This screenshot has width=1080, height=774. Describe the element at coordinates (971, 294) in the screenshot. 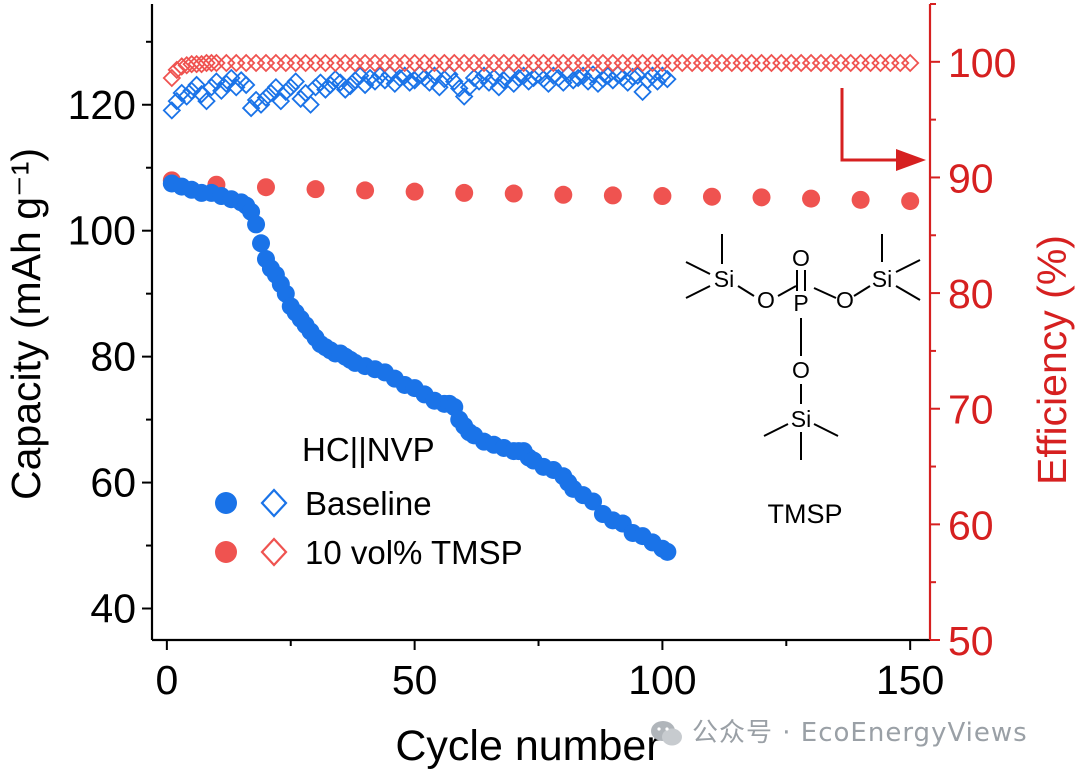

I see `y2-tick-label: 80` at that location.